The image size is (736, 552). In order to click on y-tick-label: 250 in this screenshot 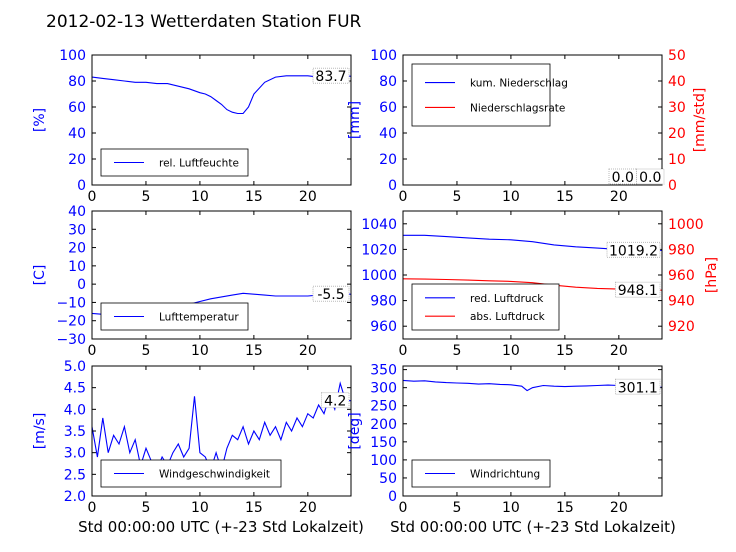, I will do `click(383, 407)`.